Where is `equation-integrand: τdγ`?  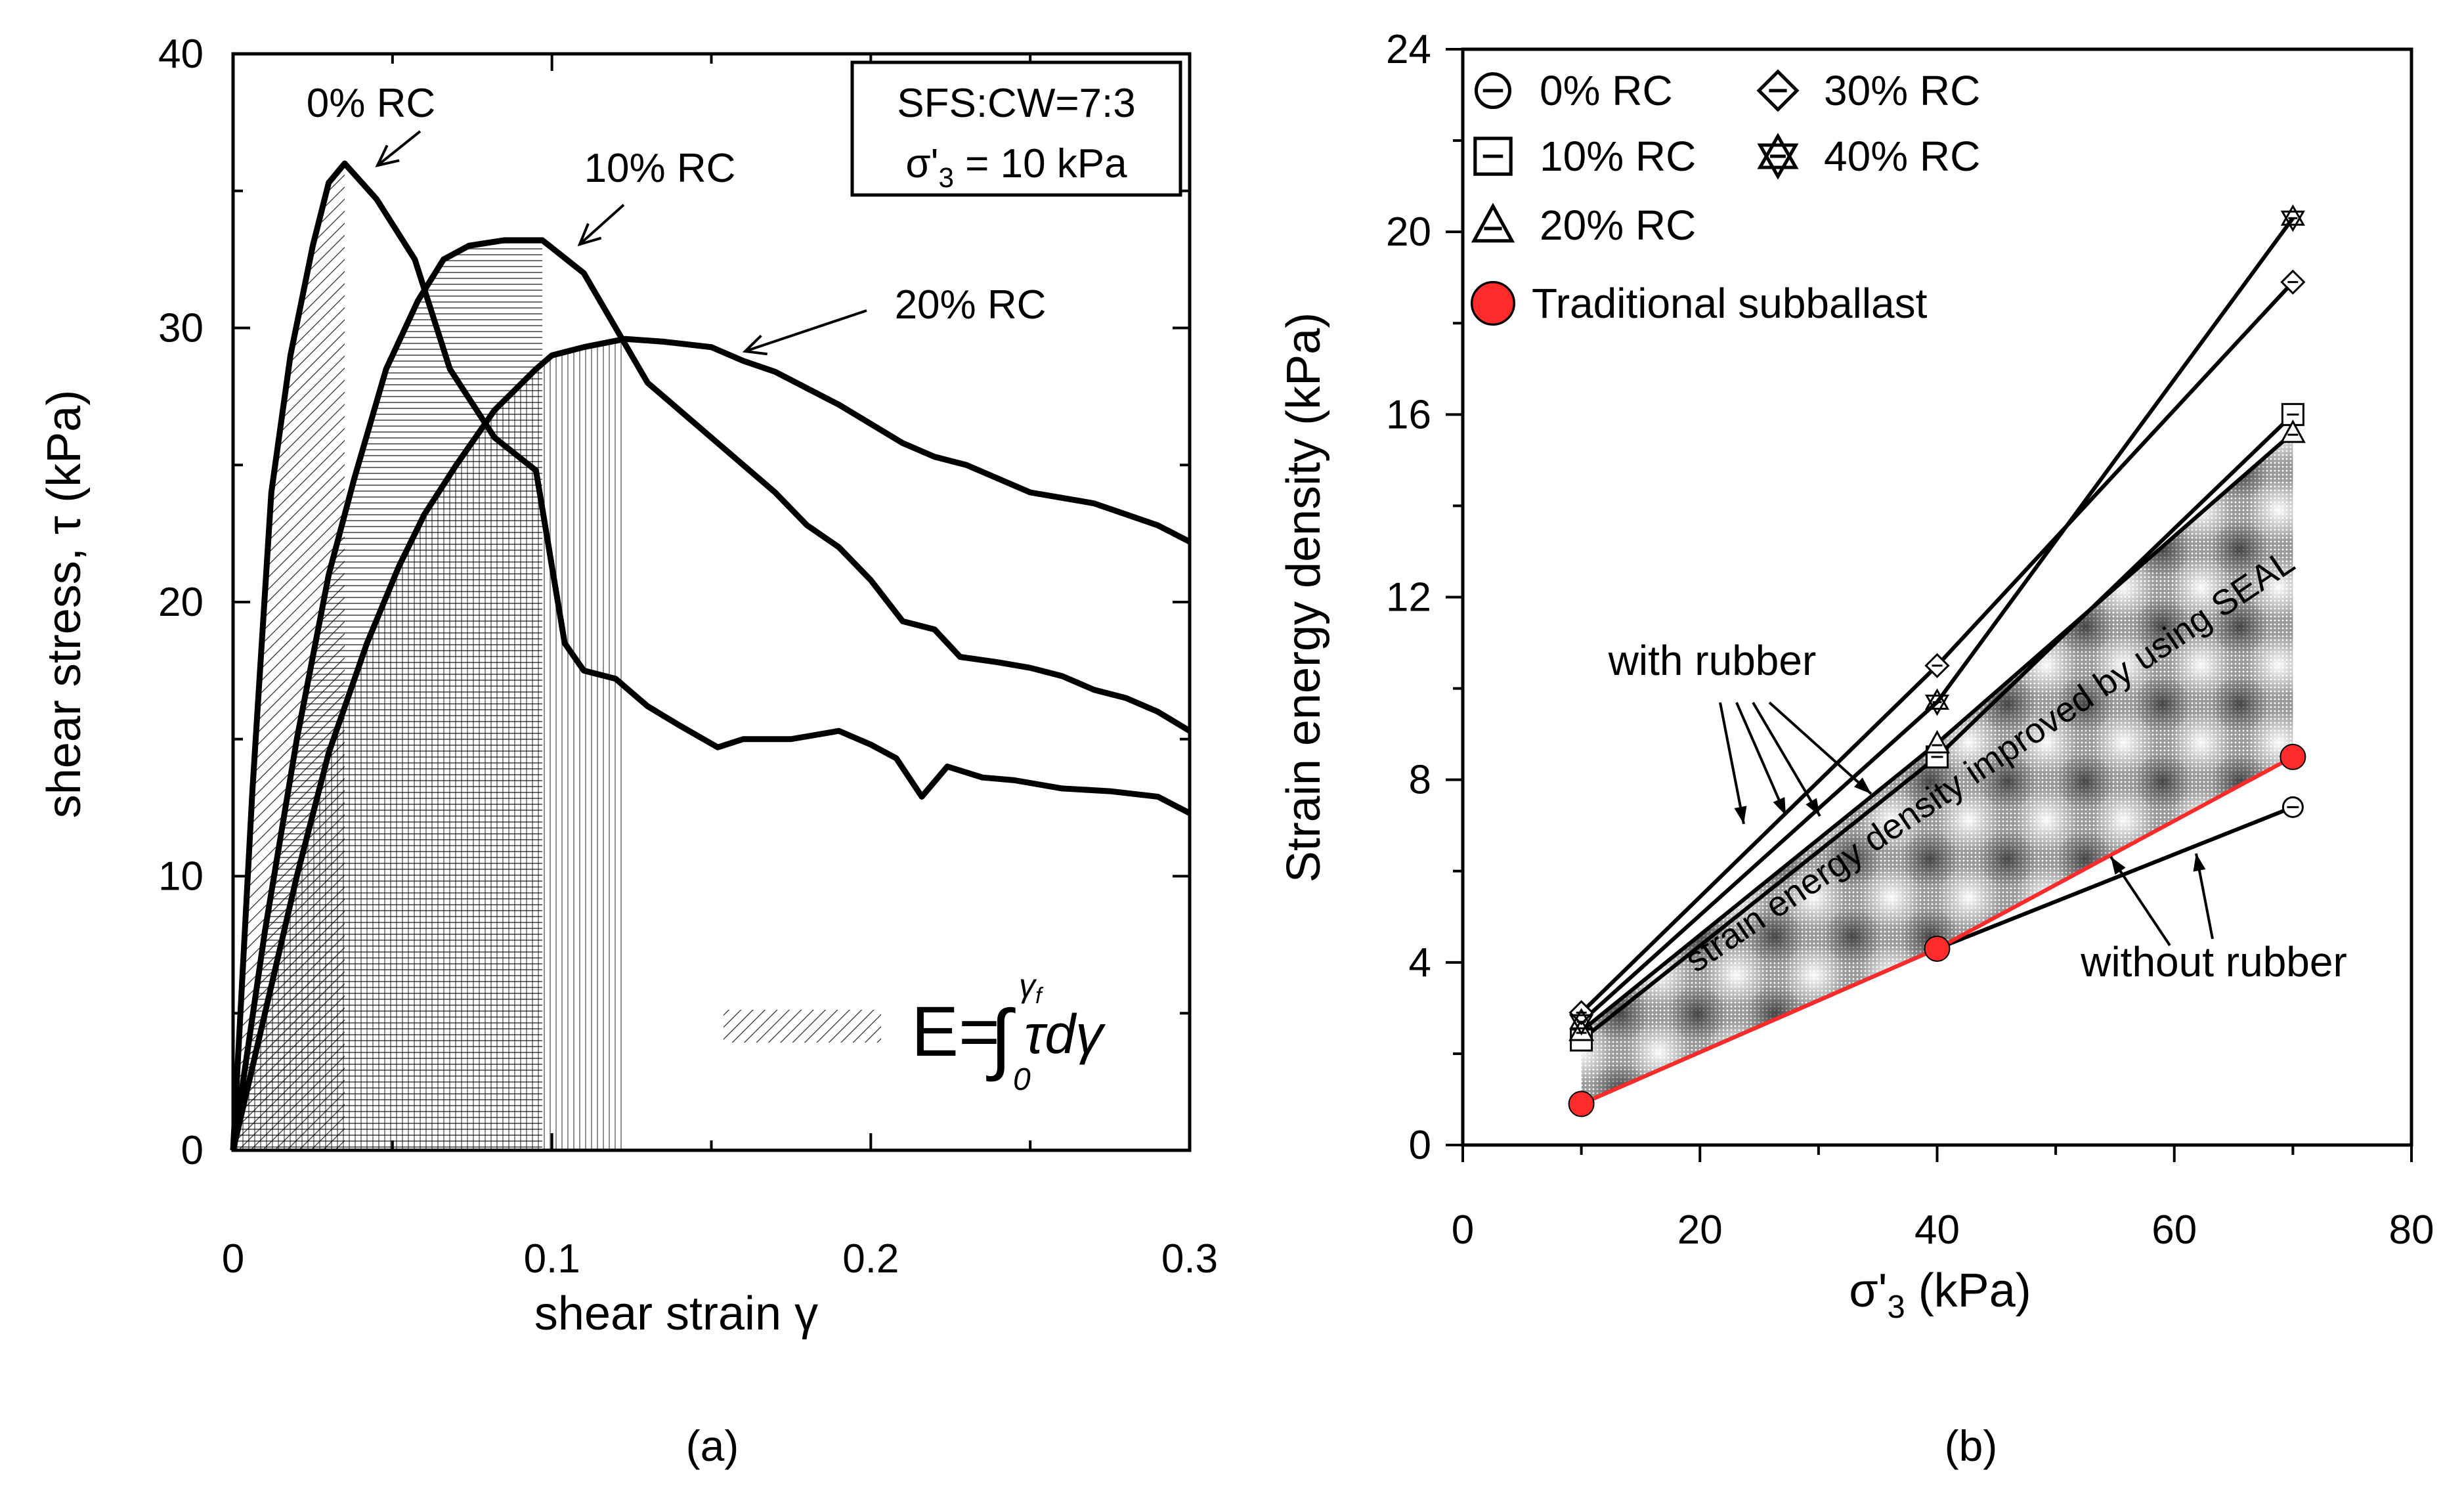 equation-integrand: τdγ is located at coordinates (1065, 1034).